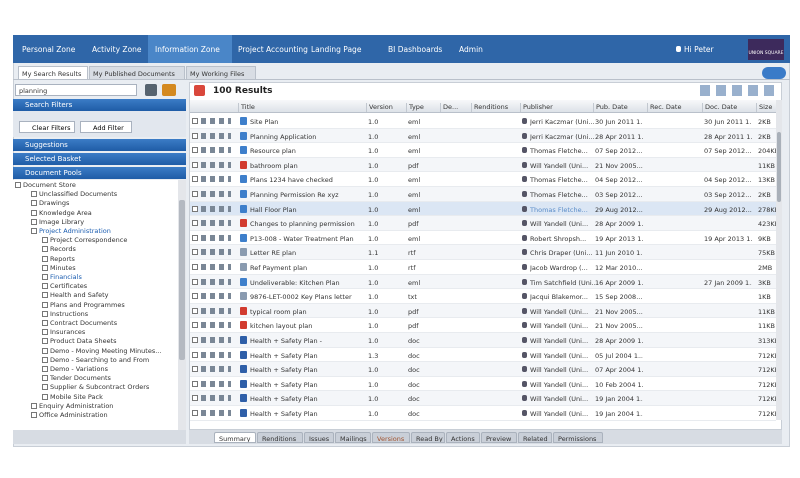 The height and width of the screenshot is (478, 800). Describe the element at coordinates (65, 212) in the screenshot. I see `tree-item: Knowledge Area` at that location.